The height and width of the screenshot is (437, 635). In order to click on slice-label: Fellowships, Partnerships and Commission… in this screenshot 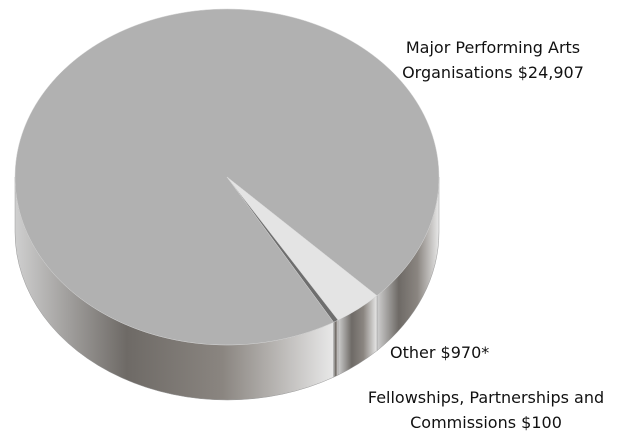, I will do `click(486, 410)`.